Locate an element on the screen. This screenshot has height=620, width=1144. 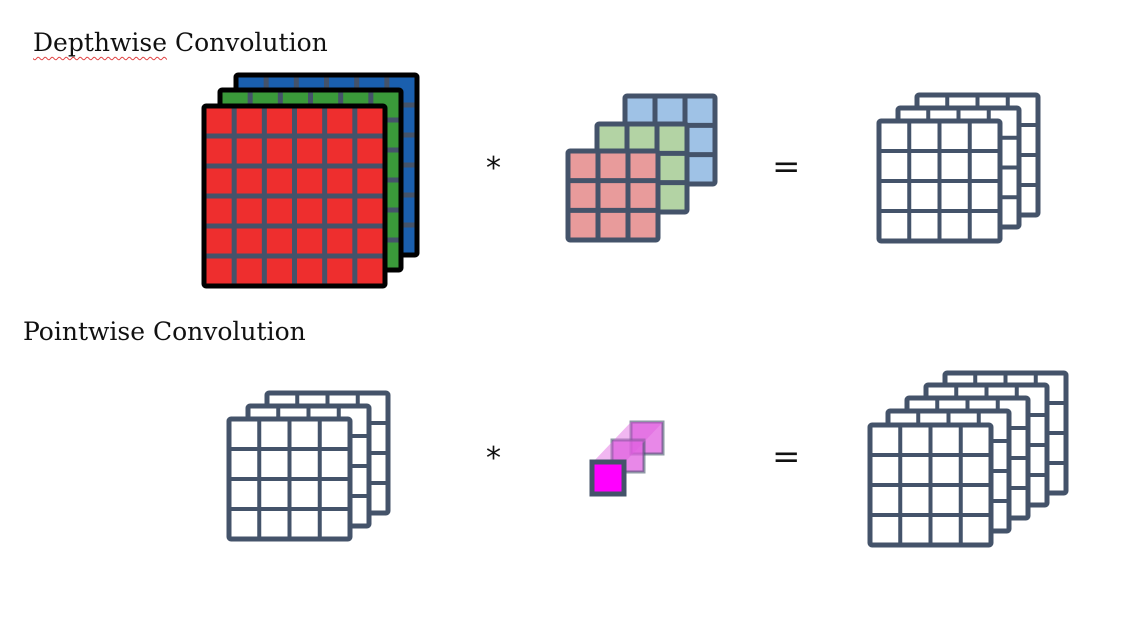
depthwise-output-stack is located at coordinates (958, 168).